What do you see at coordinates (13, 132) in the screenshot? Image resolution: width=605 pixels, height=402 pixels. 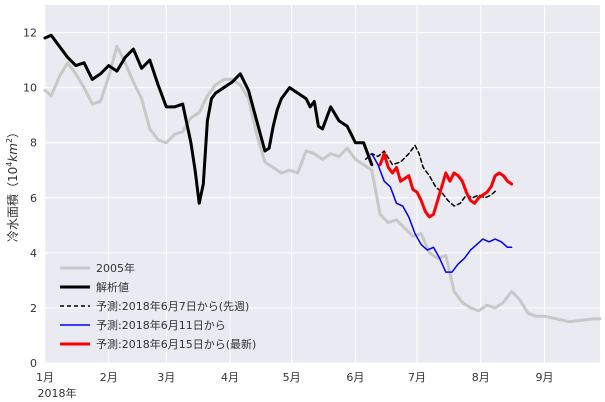 I see `y-axis-label-suffix: ）` at bounding box center [13, 132].